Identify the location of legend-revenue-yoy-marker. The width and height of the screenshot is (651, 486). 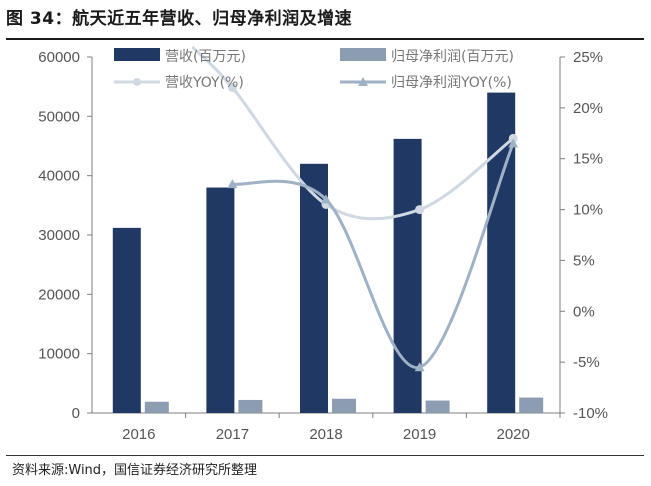
(137, 82).